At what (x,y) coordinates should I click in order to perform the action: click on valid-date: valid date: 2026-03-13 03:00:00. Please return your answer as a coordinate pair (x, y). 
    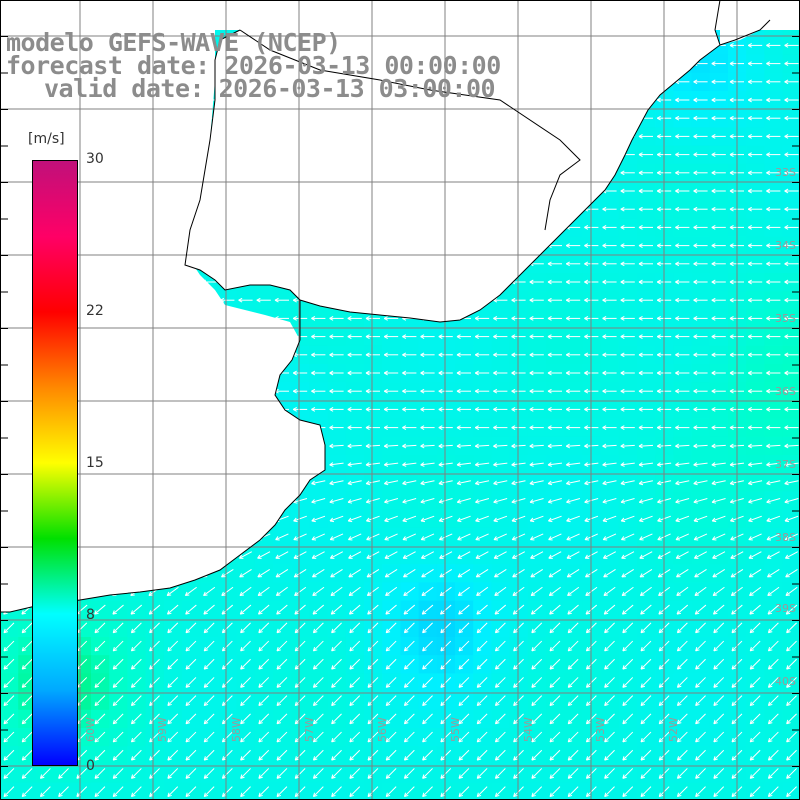
    Looking at the image, I should click on (270, 88).